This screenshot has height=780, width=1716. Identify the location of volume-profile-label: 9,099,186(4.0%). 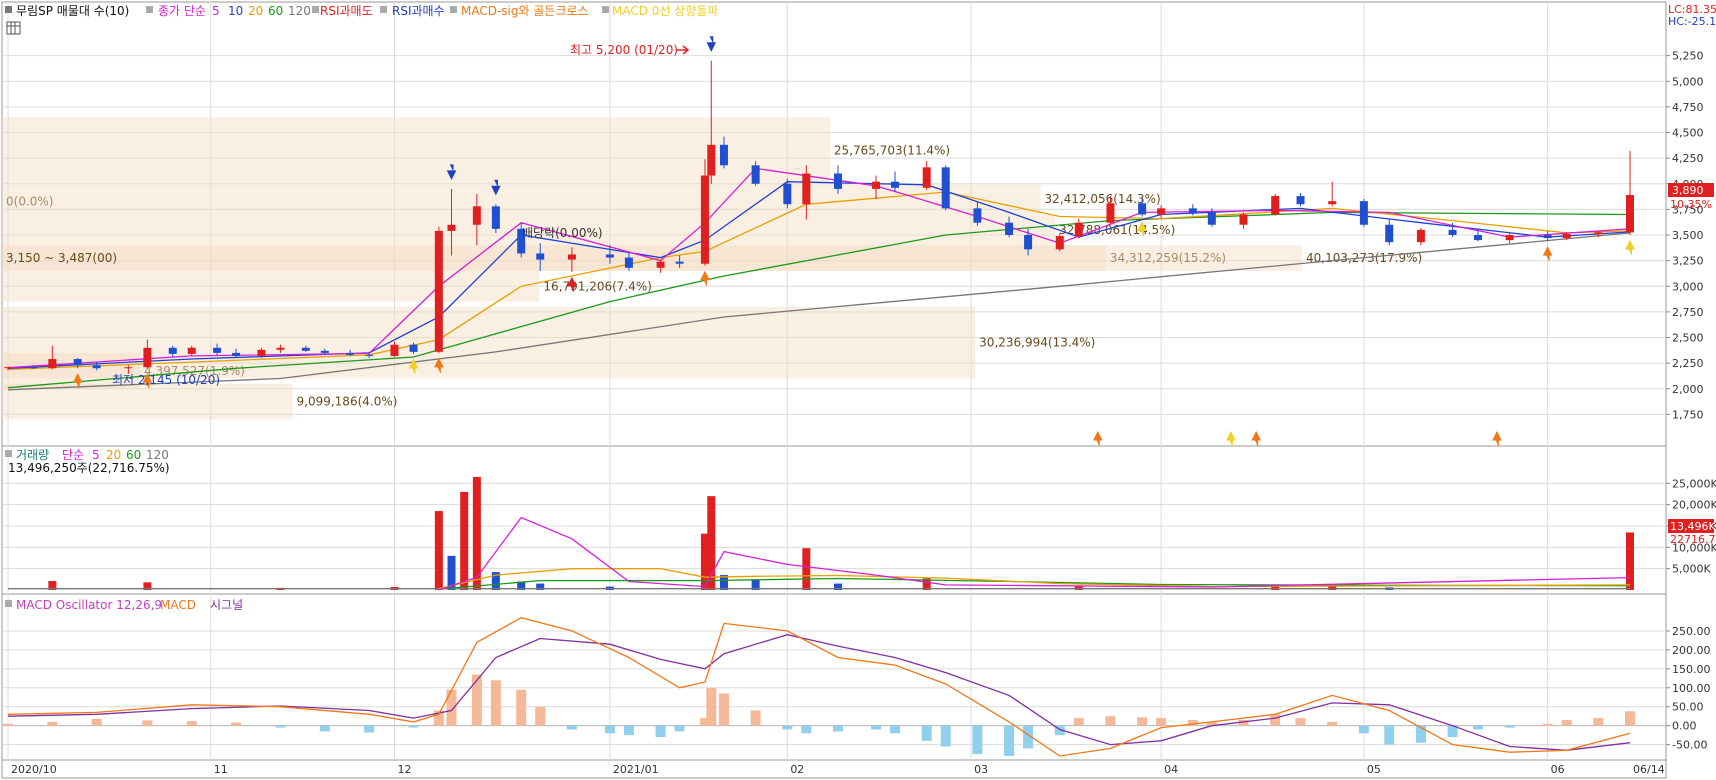
(347, 402).